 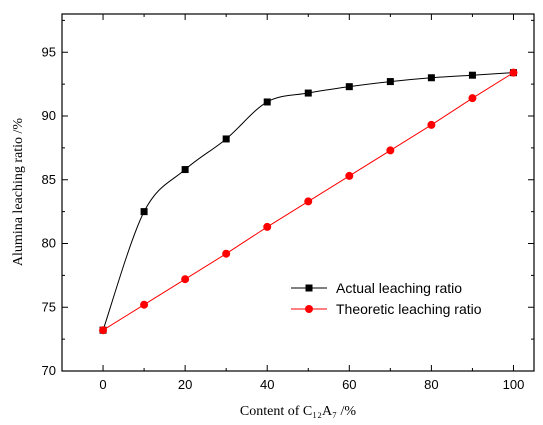 I want to click on legend-label-0: Actual leaching ratio, so click(x=399, y=288).